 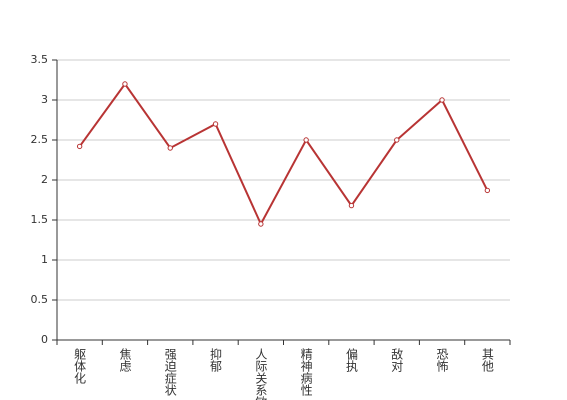 I want to click on x-tick-label: 敌对, so click(x=397, y=359).